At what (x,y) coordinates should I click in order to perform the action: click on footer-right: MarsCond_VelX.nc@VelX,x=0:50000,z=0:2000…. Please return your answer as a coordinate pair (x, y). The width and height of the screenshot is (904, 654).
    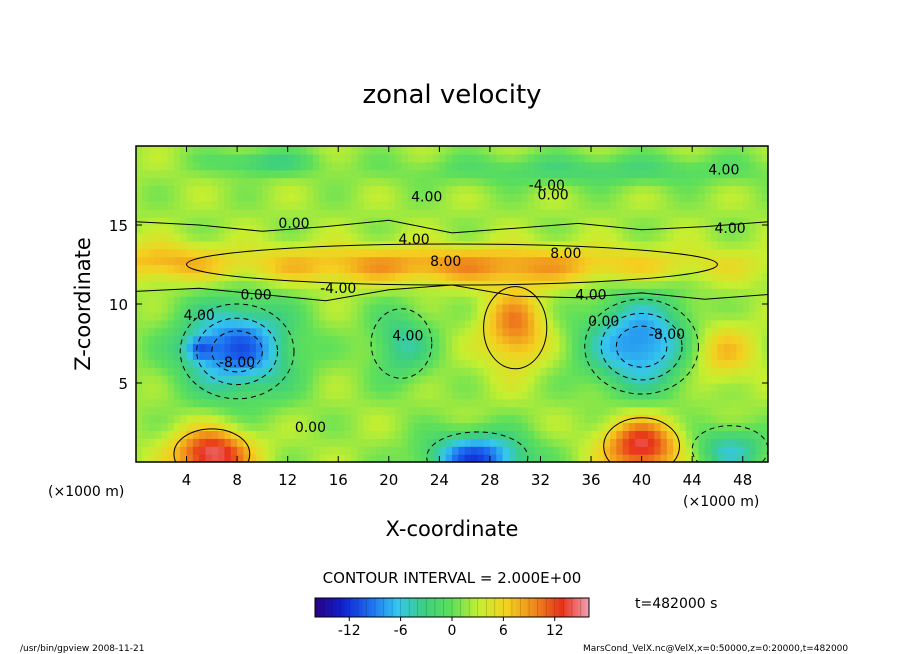
    Looking at the image, I should click on (715, 649).